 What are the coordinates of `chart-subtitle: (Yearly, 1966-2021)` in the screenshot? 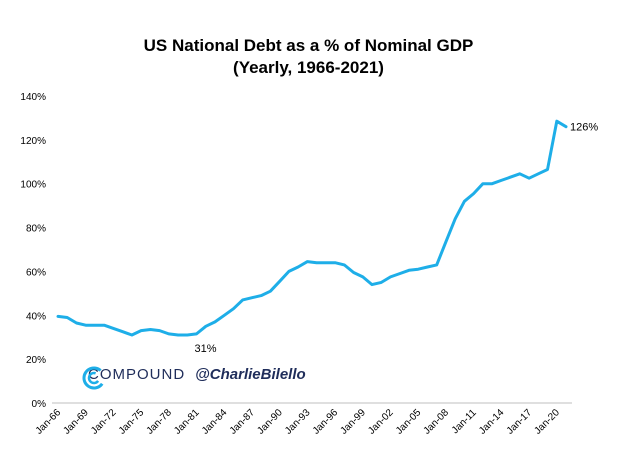 It's located at (308, 67).